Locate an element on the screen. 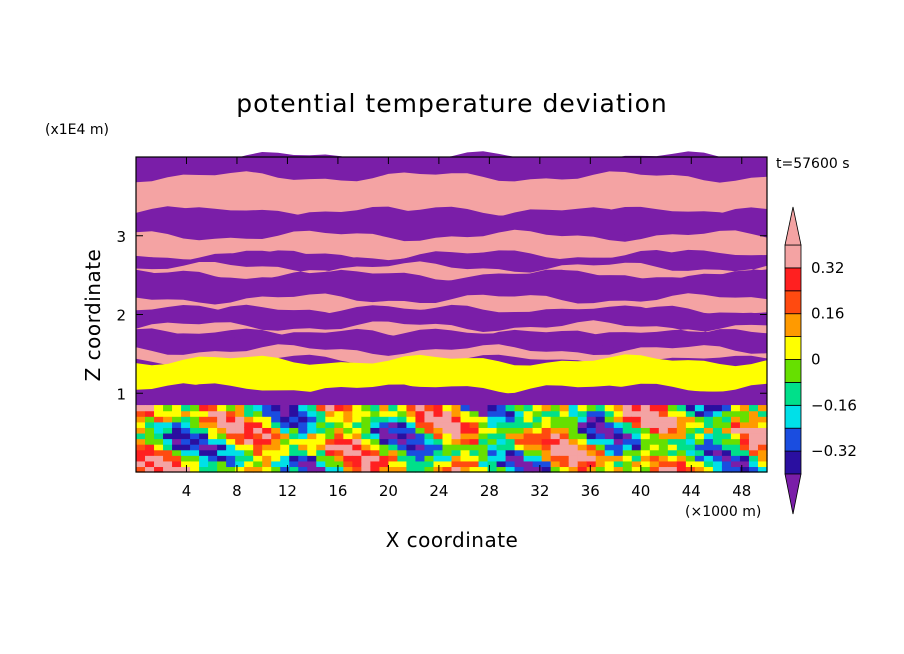 Image resolution: width=904 pixels, height=654 pixels. x-tick-label: 20 is located at coordinates (388, 491).